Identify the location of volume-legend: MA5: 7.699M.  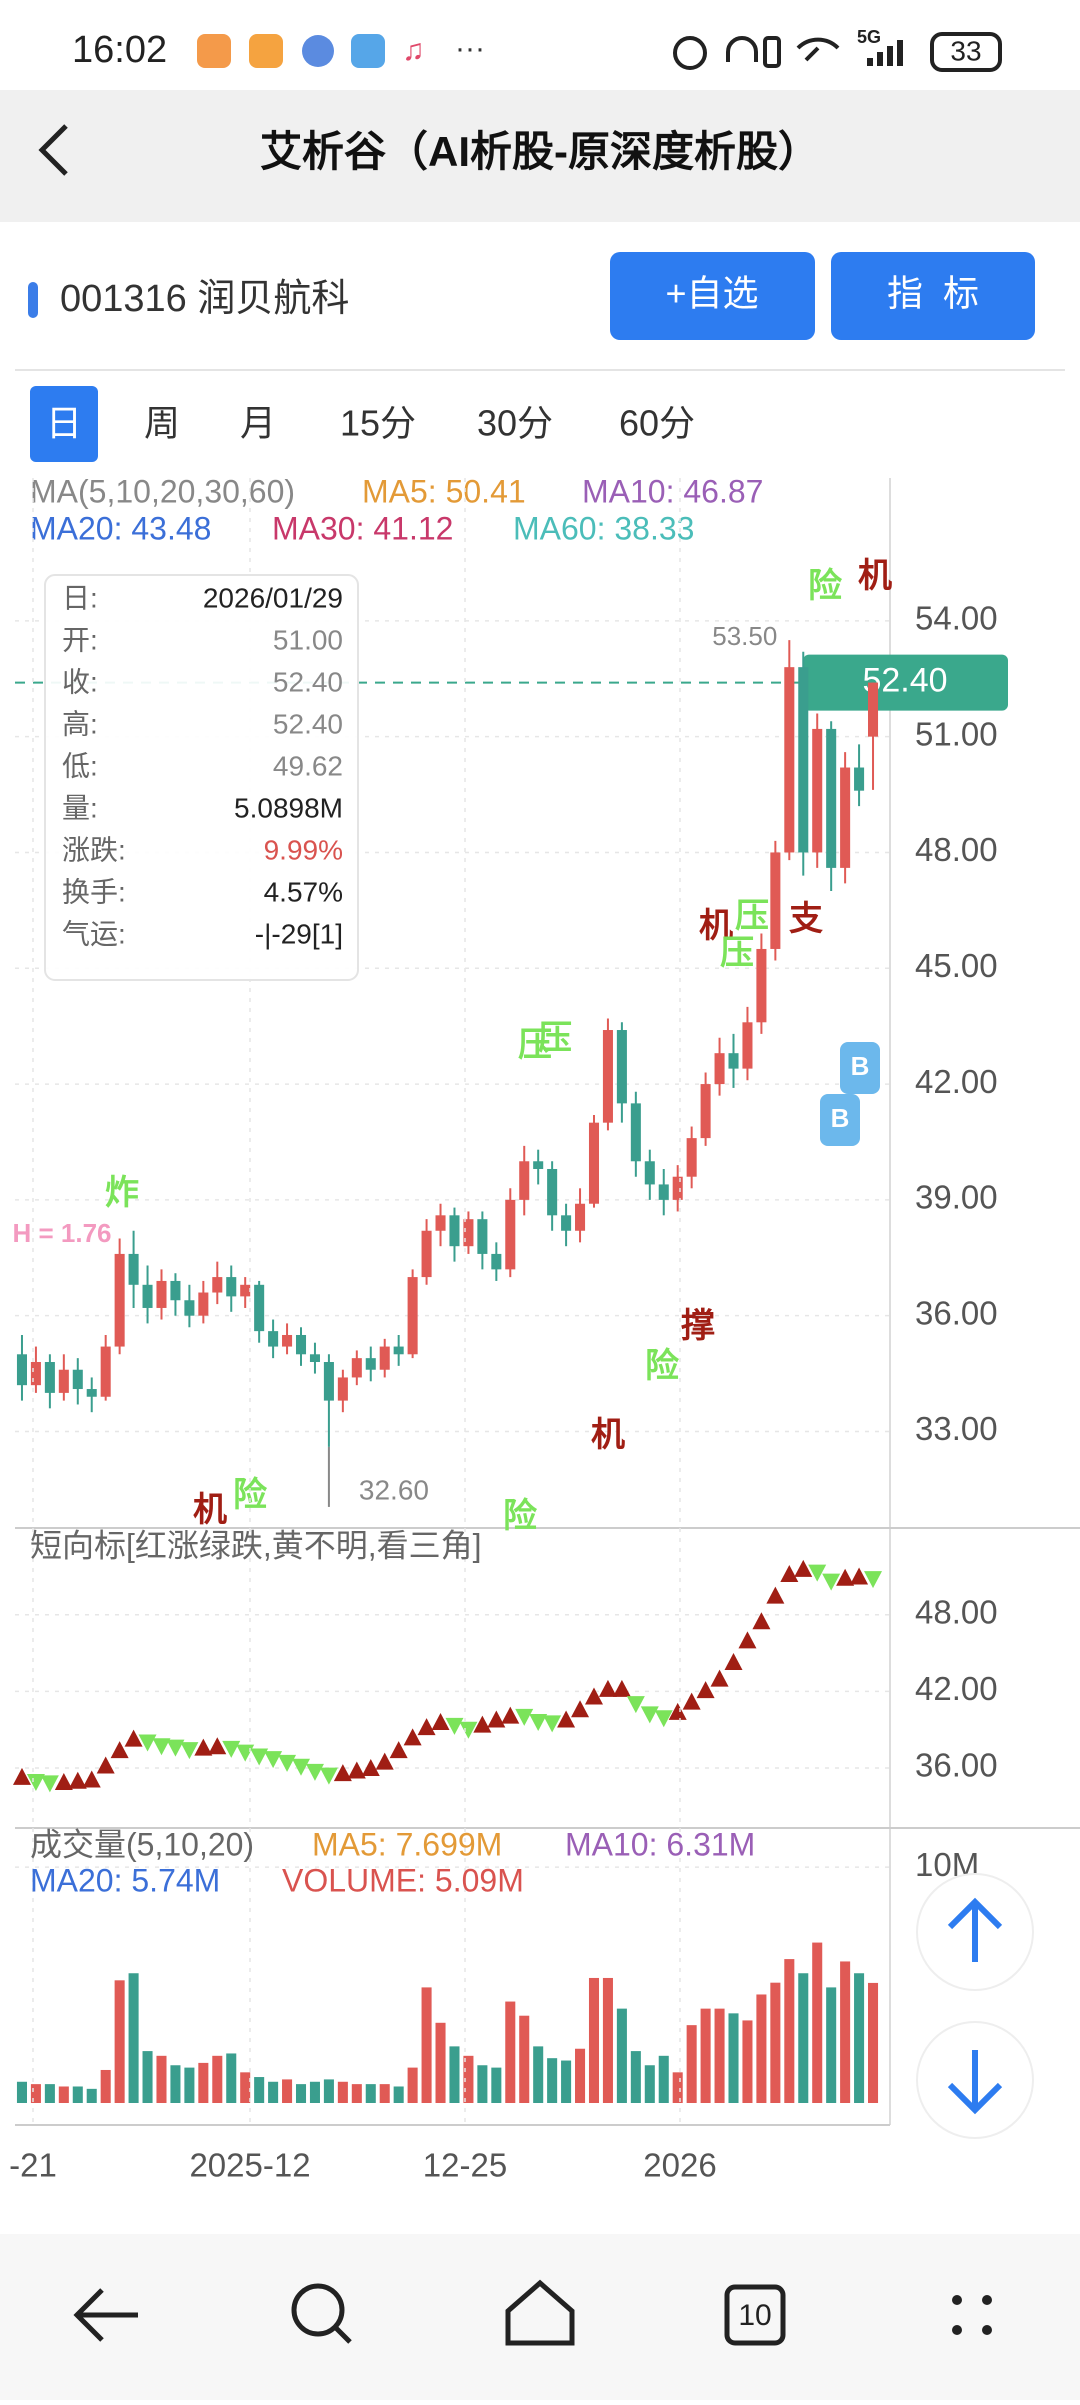
(407, 1844).